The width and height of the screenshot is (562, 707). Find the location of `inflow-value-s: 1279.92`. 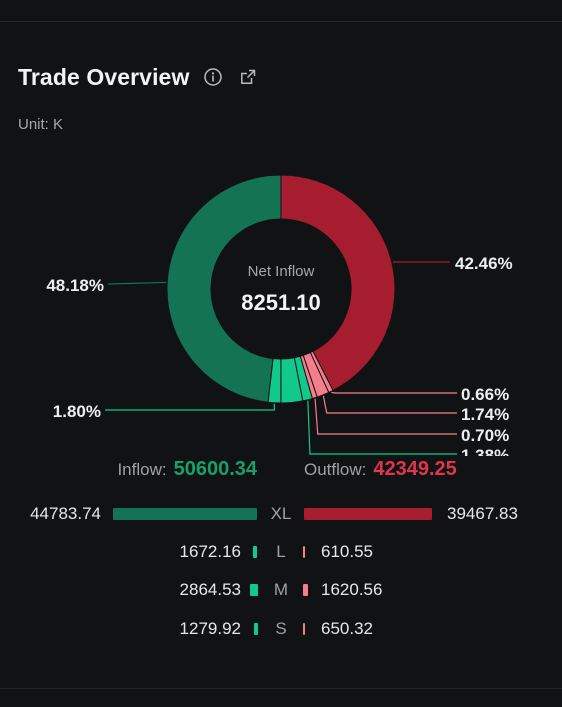

inflow-value-s: 1279.92 is located at coordinates (210, 628).